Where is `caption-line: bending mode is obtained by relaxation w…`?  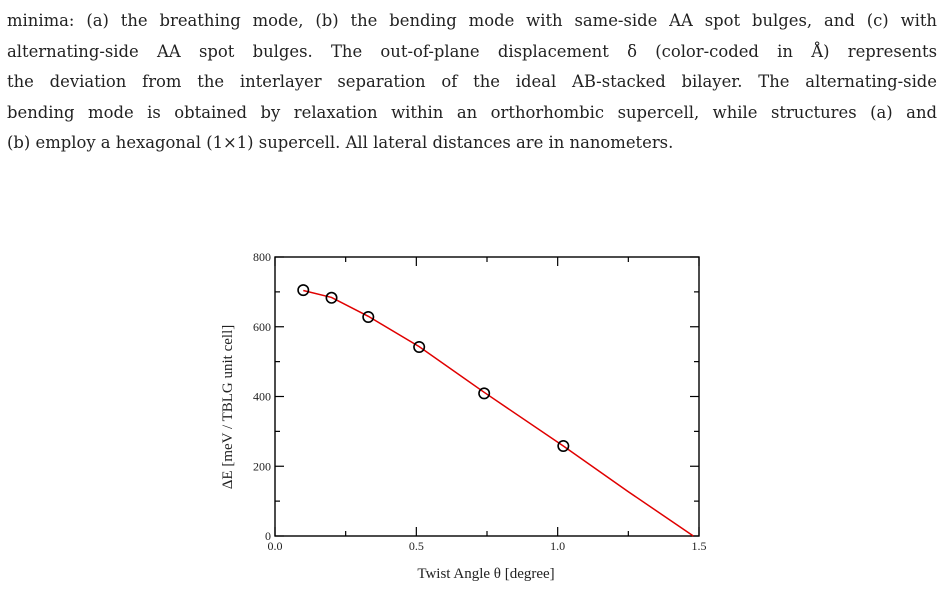
caption-line: bending mode is obtained by relaxation w… is located at coordinates (472, 112).